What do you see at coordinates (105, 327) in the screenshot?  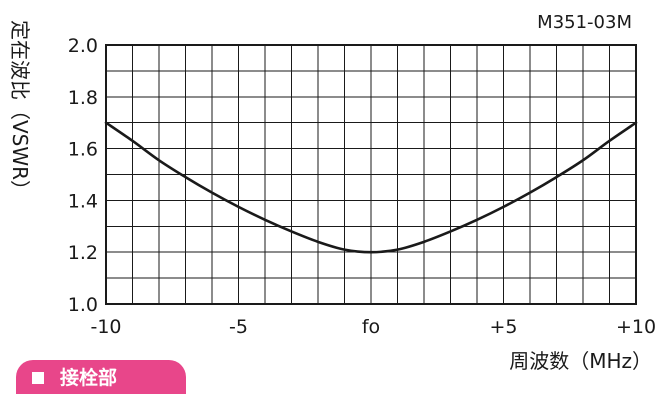 I see `x-tick-label: -10` at bounding box center [105, 327].